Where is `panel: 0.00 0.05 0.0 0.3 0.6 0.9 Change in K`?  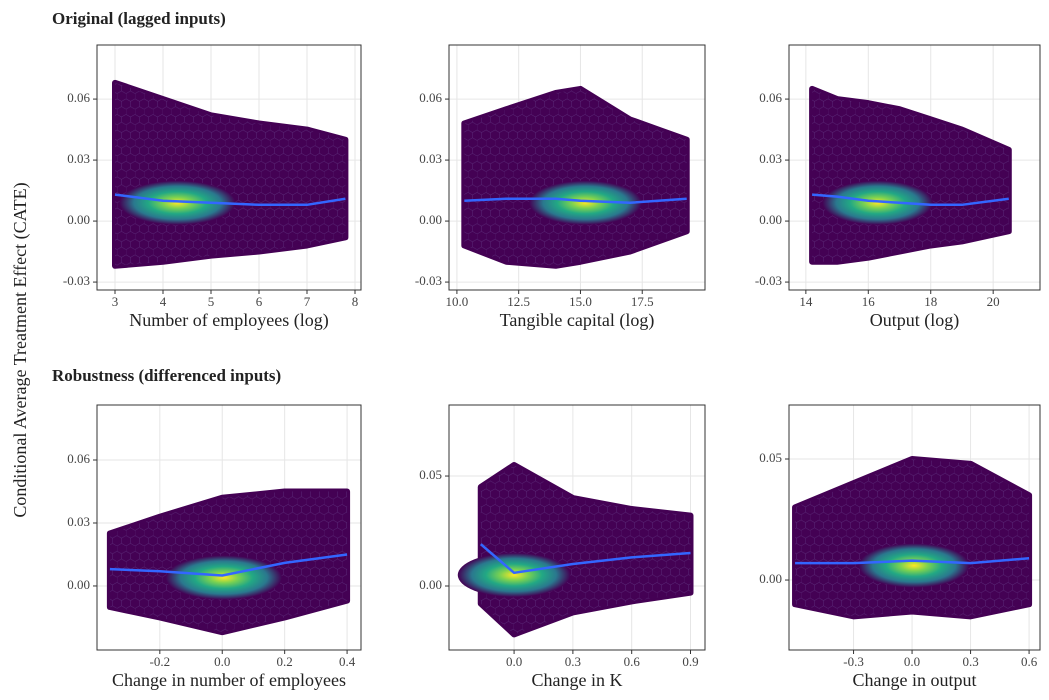 panel: 0.00 0.05 0.0 0.3 0.6 0.9 Change in K is located at coordinates (562, 547).